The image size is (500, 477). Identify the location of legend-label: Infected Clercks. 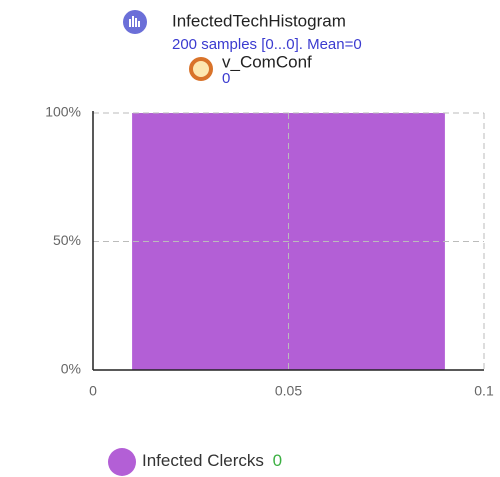
(203, 460).